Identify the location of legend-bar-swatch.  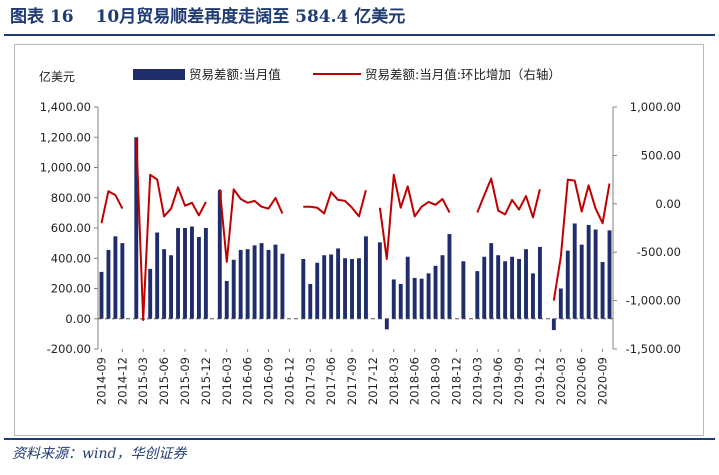
(159, 74).